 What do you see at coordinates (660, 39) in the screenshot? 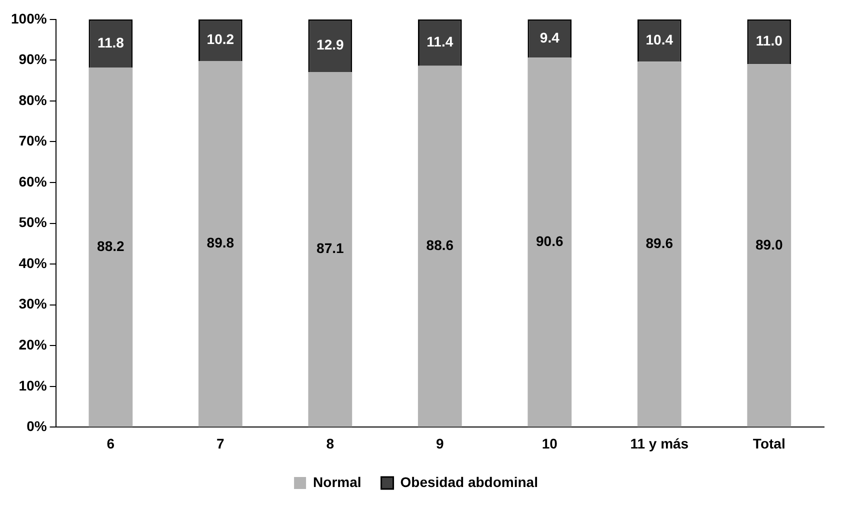
I see `data-label: 10.4` at bounding box center [660, 39].